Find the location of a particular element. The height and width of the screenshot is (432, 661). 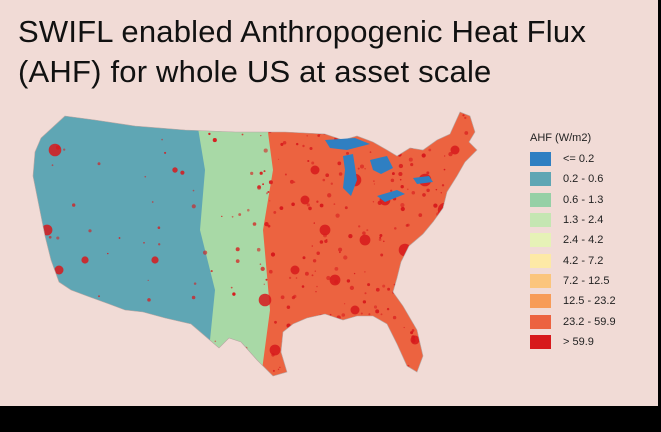

legend-label: <= 0.2 is located at coordinates (579, 159).